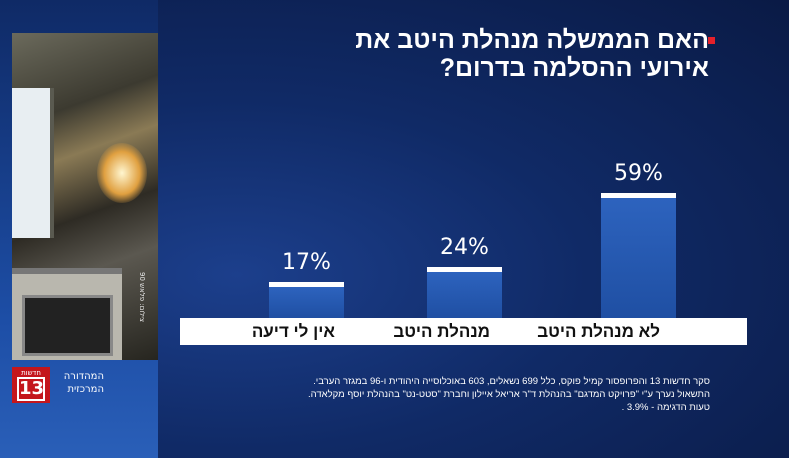 The height and width of the screenshot is (458, 789). I want to click on category-label: לא מנהלת היטב, so click(598, 331).